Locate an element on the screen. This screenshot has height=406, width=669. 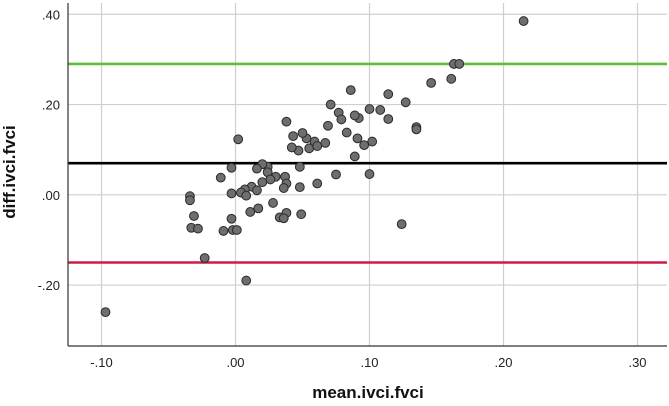
y-tick-label: .00 is located at coordinates (51, 195).